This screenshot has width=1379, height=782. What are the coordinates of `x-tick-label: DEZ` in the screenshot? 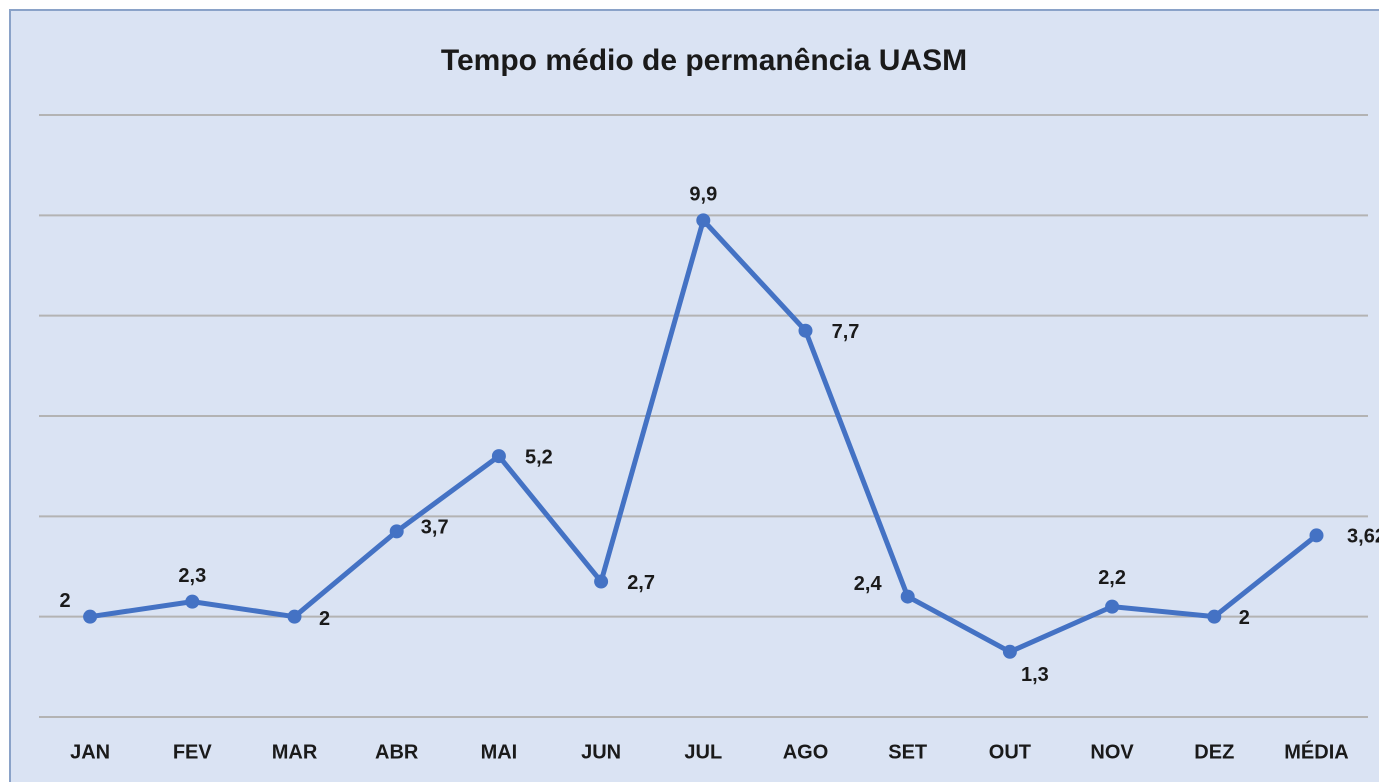 It's located at (1214, 752).